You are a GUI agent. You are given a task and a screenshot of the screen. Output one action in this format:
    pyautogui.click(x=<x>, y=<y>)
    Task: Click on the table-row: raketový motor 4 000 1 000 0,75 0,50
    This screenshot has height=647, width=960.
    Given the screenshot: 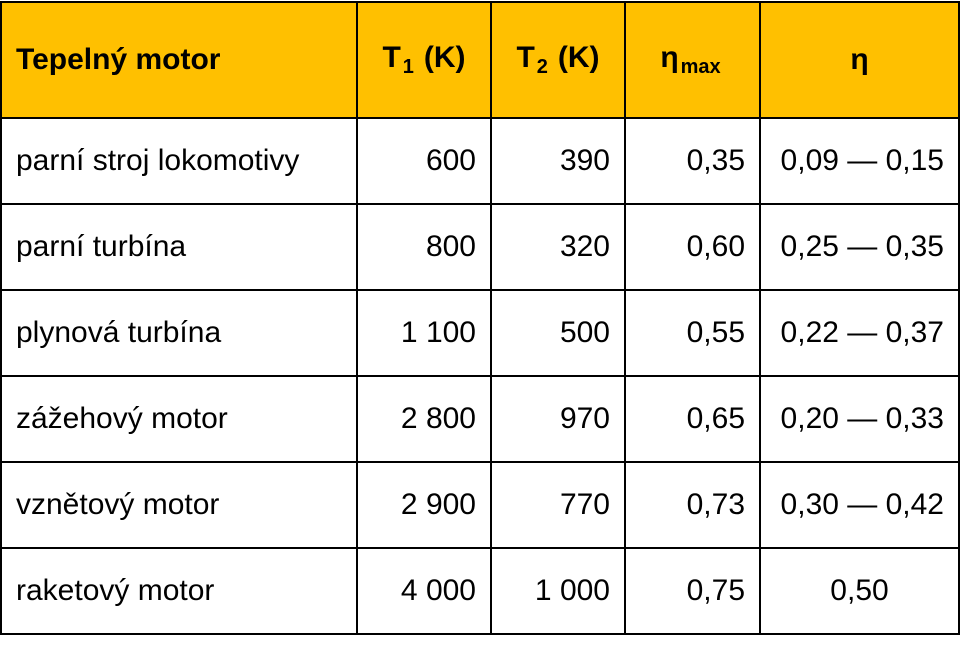 What is the action you would take?
    pyautogui.click(x=480, y=591)
    